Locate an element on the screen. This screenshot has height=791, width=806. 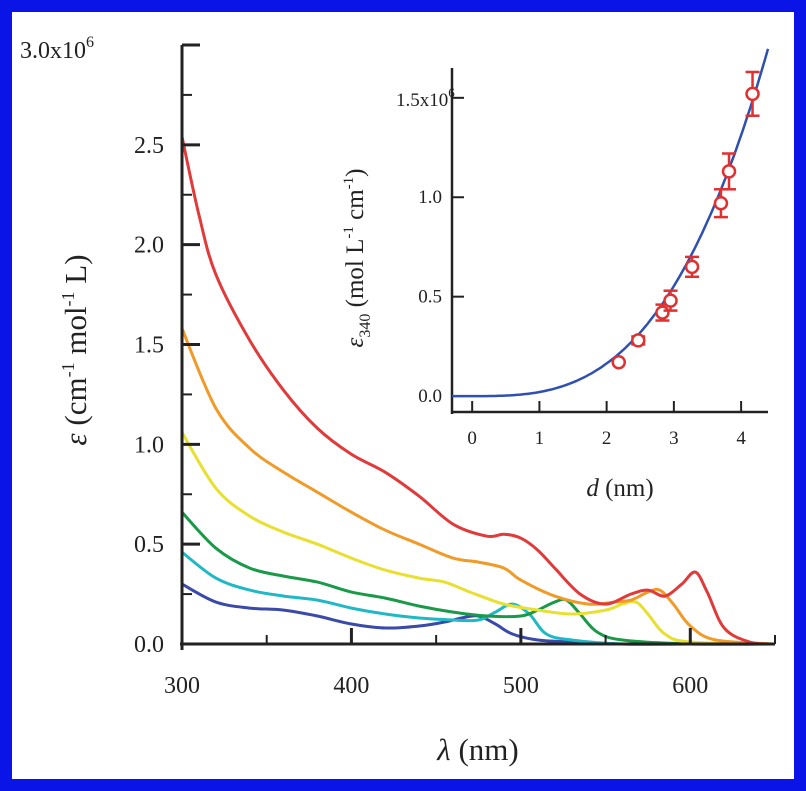
main-x-tick-label: 400 is located at coordinates (351, 686).